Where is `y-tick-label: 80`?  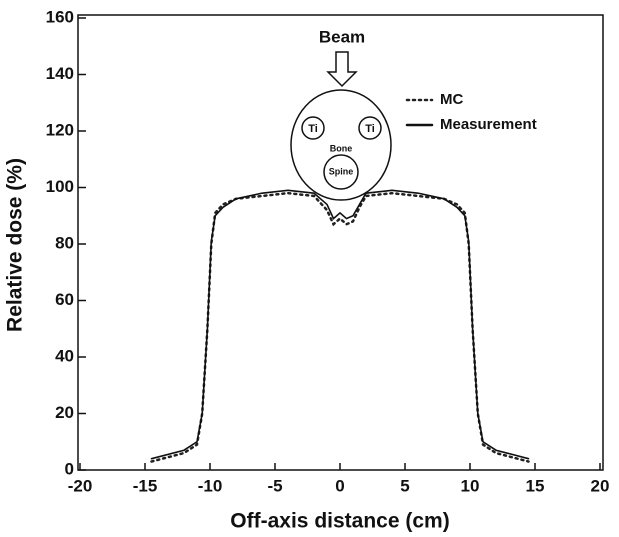
y-tick-label: 80 is located at coordinates (64, 242).